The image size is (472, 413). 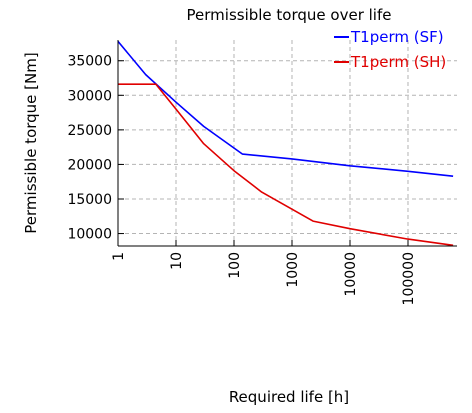 What do you see at coordinates (289, 15) in the screenshot?
I see `chart-title: Permissible torque over life` at bounding box center [289, 15].